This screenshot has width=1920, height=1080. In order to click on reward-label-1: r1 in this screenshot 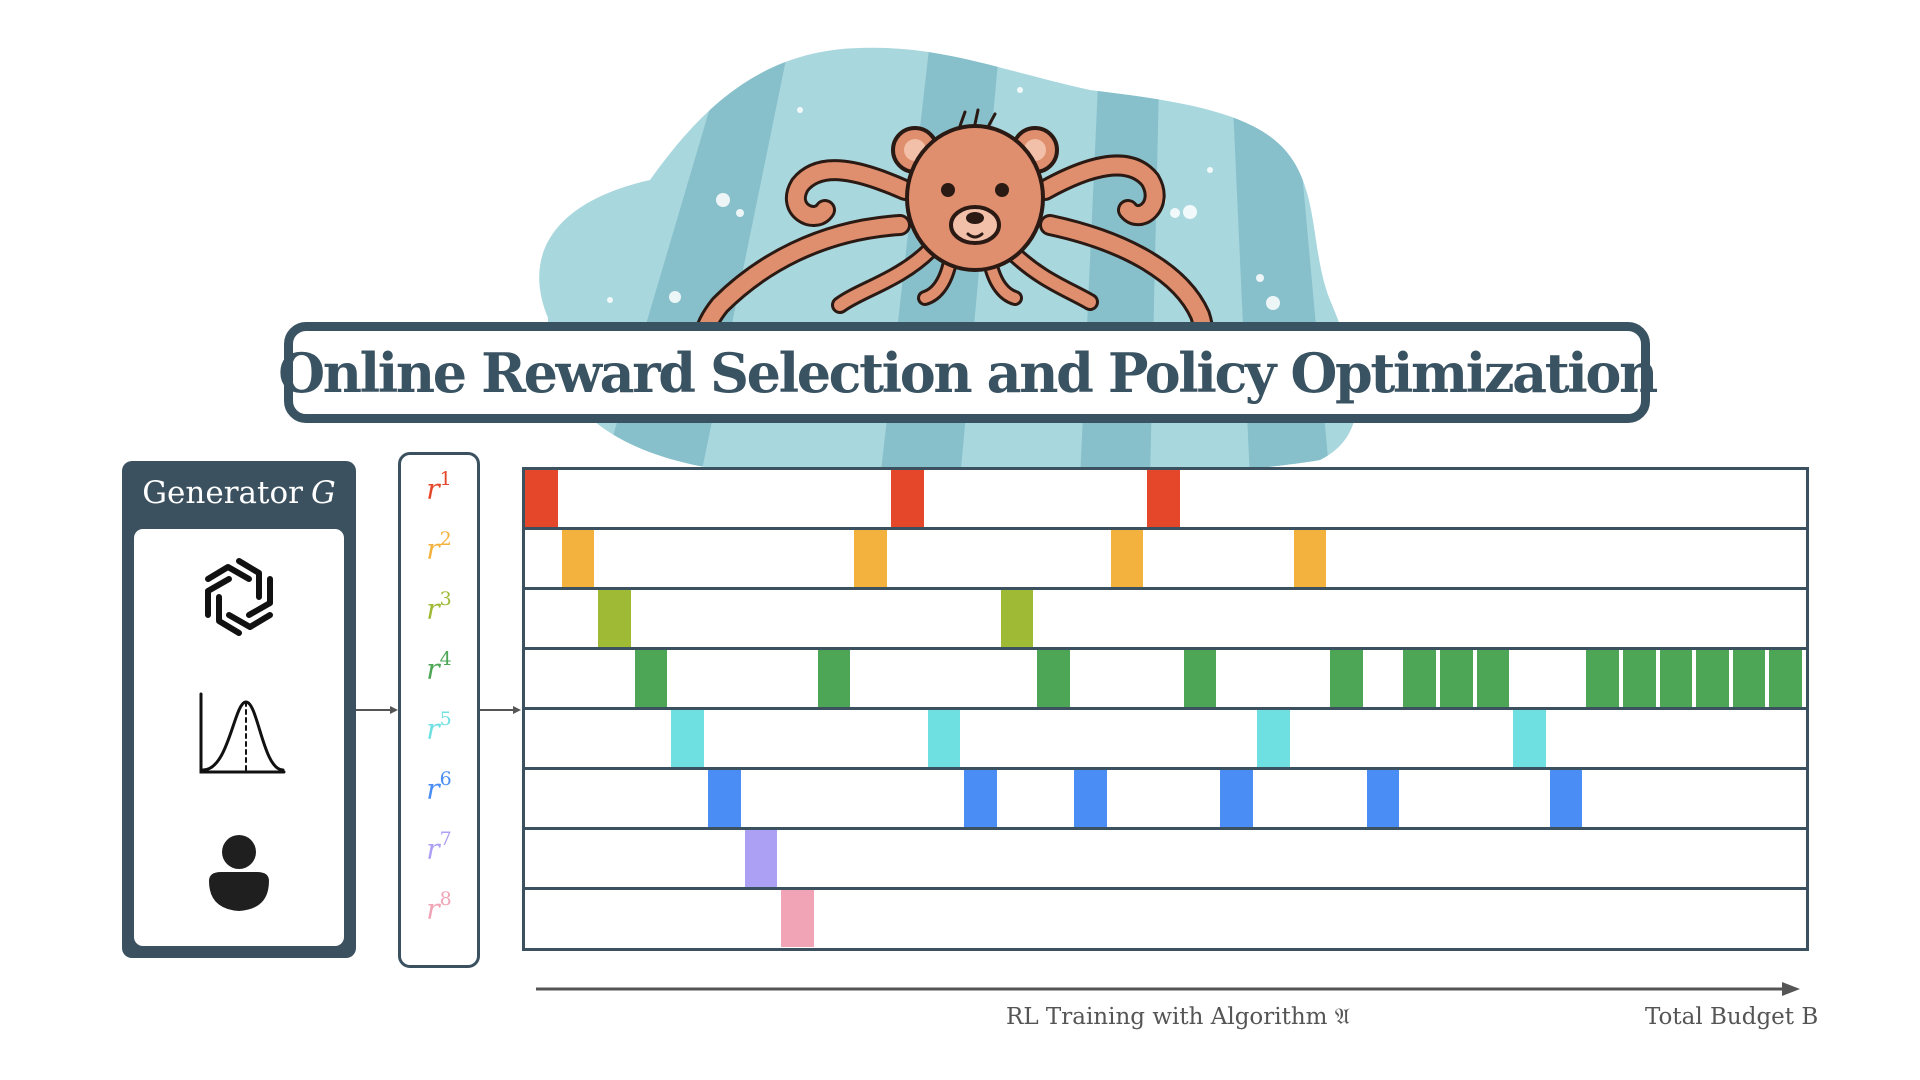, I will do `click(439, 487)`.